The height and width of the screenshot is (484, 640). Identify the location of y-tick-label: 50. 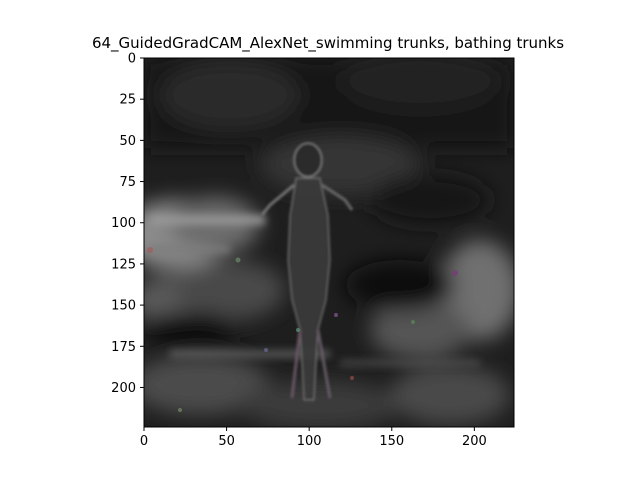
(127, 141).